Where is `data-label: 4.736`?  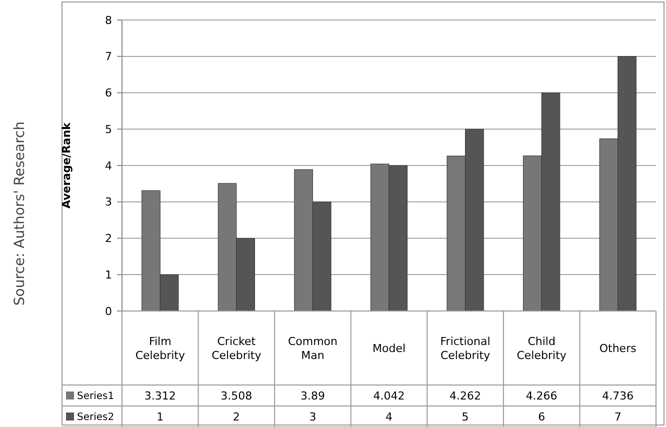 data-label: 4.736 is located at coordinates (618, 395).